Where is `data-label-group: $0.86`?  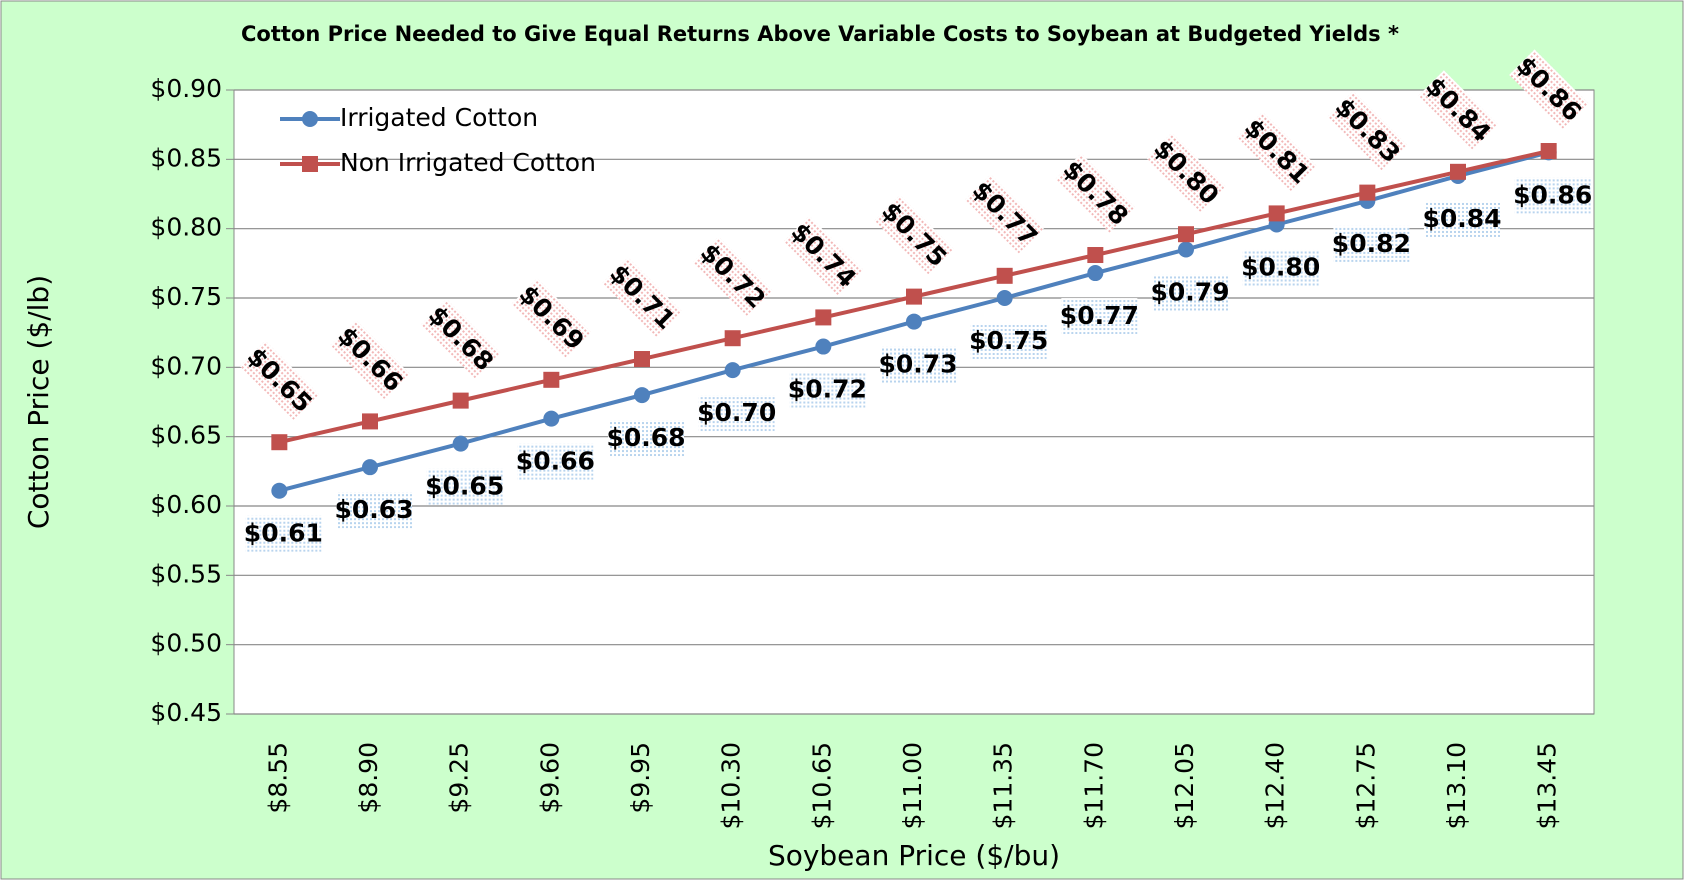
data-label-group: $0.86 is located at coordinates (1552, 195).